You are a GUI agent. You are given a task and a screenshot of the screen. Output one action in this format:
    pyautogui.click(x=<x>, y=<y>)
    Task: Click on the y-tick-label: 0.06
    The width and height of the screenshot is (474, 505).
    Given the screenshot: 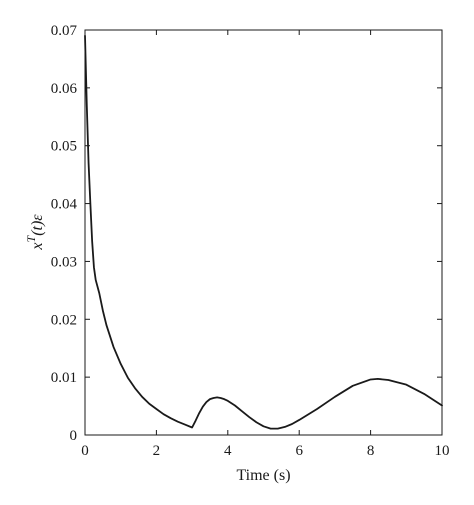 What is the action you would take?
    pyautogui.click(x=64, y=89)
    